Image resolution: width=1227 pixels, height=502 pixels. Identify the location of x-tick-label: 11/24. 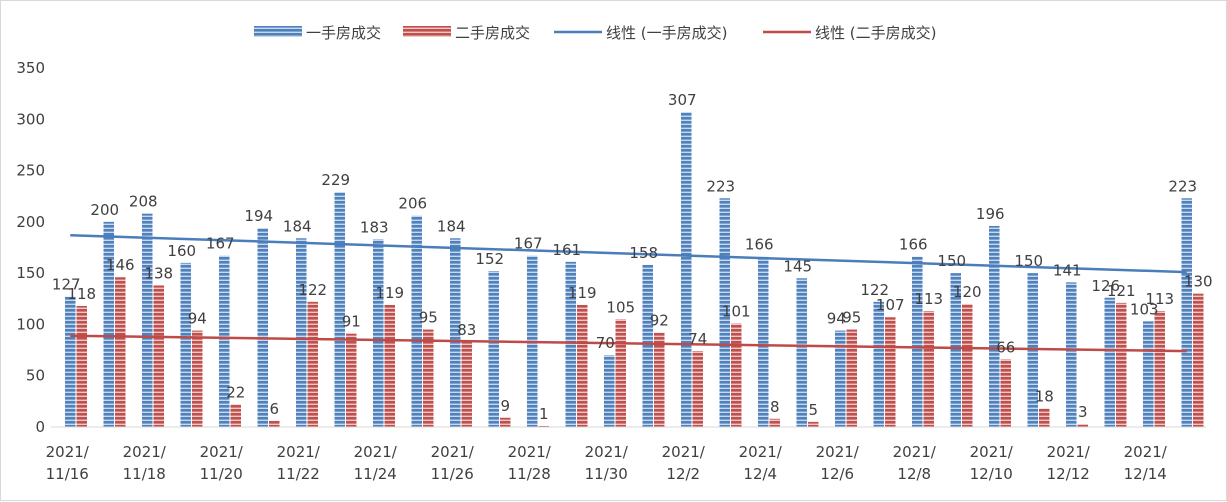
(375, 474).